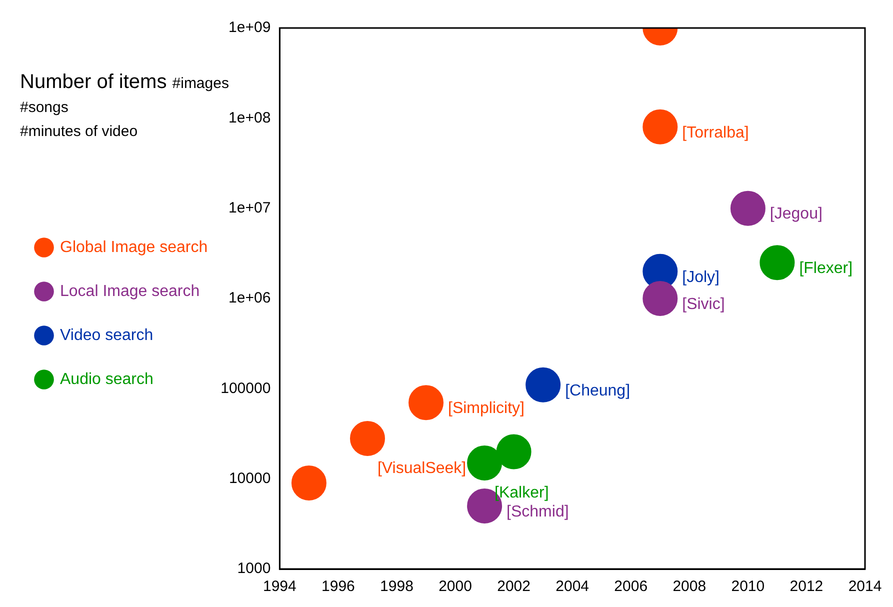 The image size is (893, 607). What do you see at coordinates (573, 587) in the screenshot?
I see `x-tick-label: 2004` at bounding box center [573, 587].